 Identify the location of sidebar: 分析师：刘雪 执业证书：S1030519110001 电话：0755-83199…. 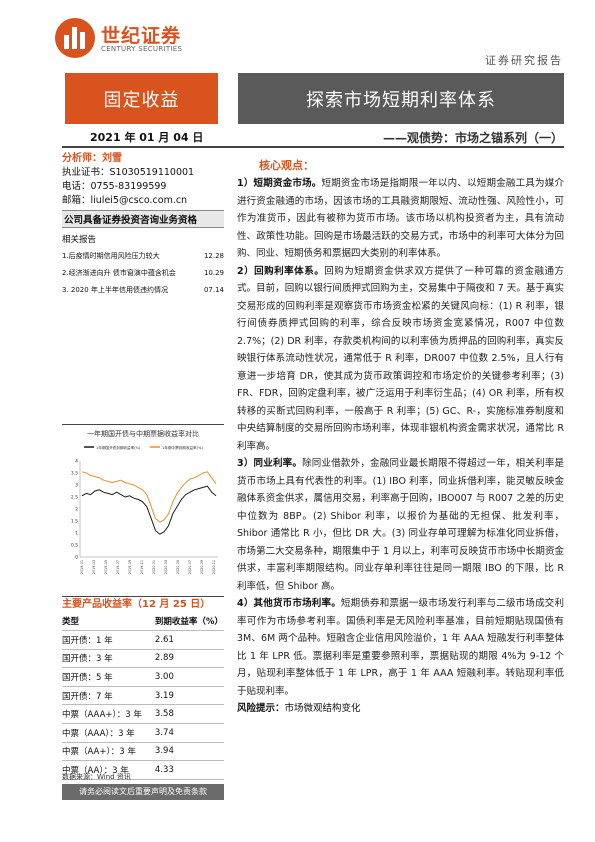
(143, 225).